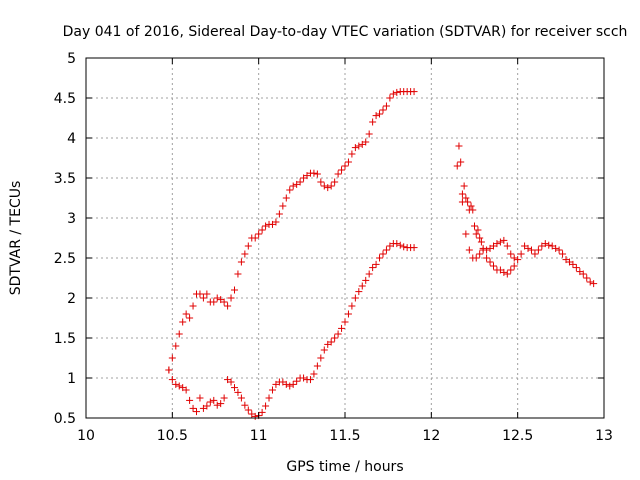  Describe the element at coordinates (65, 419) in the screenshot. I see `y-tick-label: 0.5` at that location.